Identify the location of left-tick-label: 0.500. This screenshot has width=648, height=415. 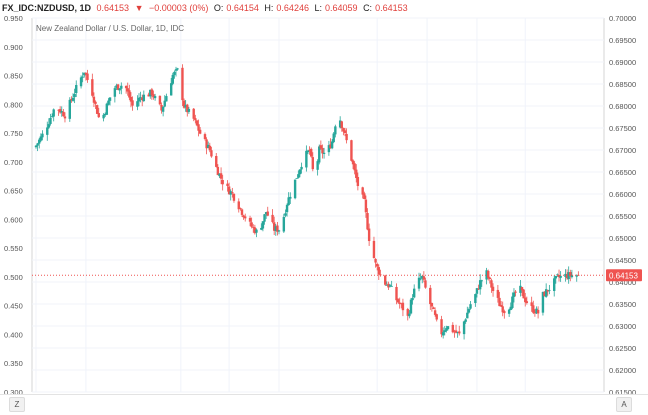
(13, 277).